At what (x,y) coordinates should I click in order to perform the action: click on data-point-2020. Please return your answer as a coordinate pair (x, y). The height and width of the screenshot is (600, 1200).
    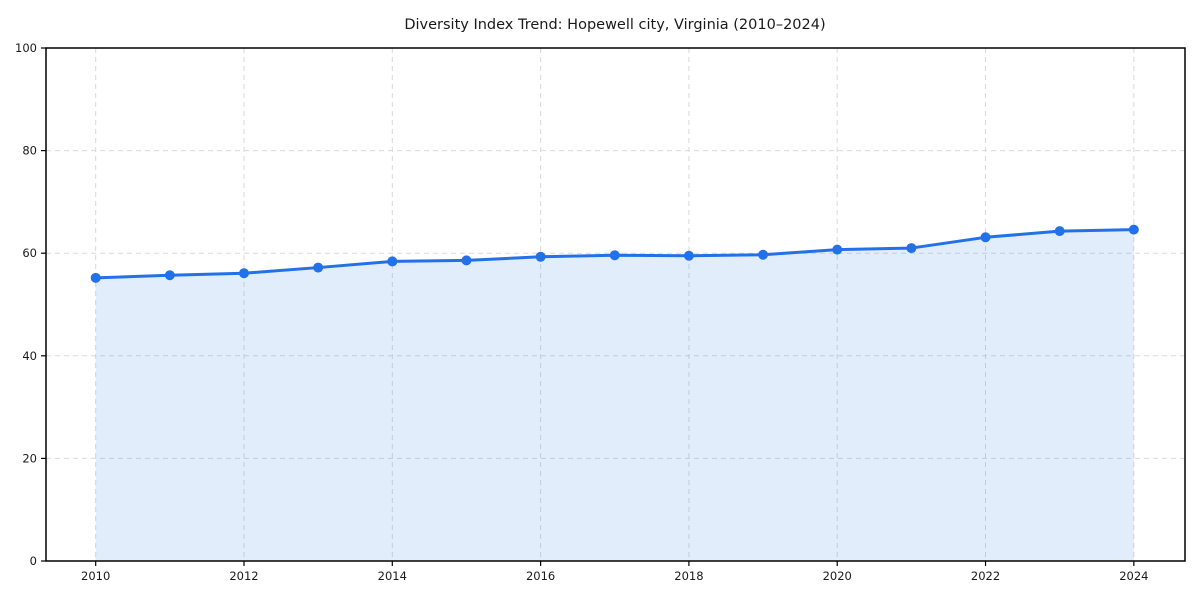
    Looking at the image, I should click on (837, 249).